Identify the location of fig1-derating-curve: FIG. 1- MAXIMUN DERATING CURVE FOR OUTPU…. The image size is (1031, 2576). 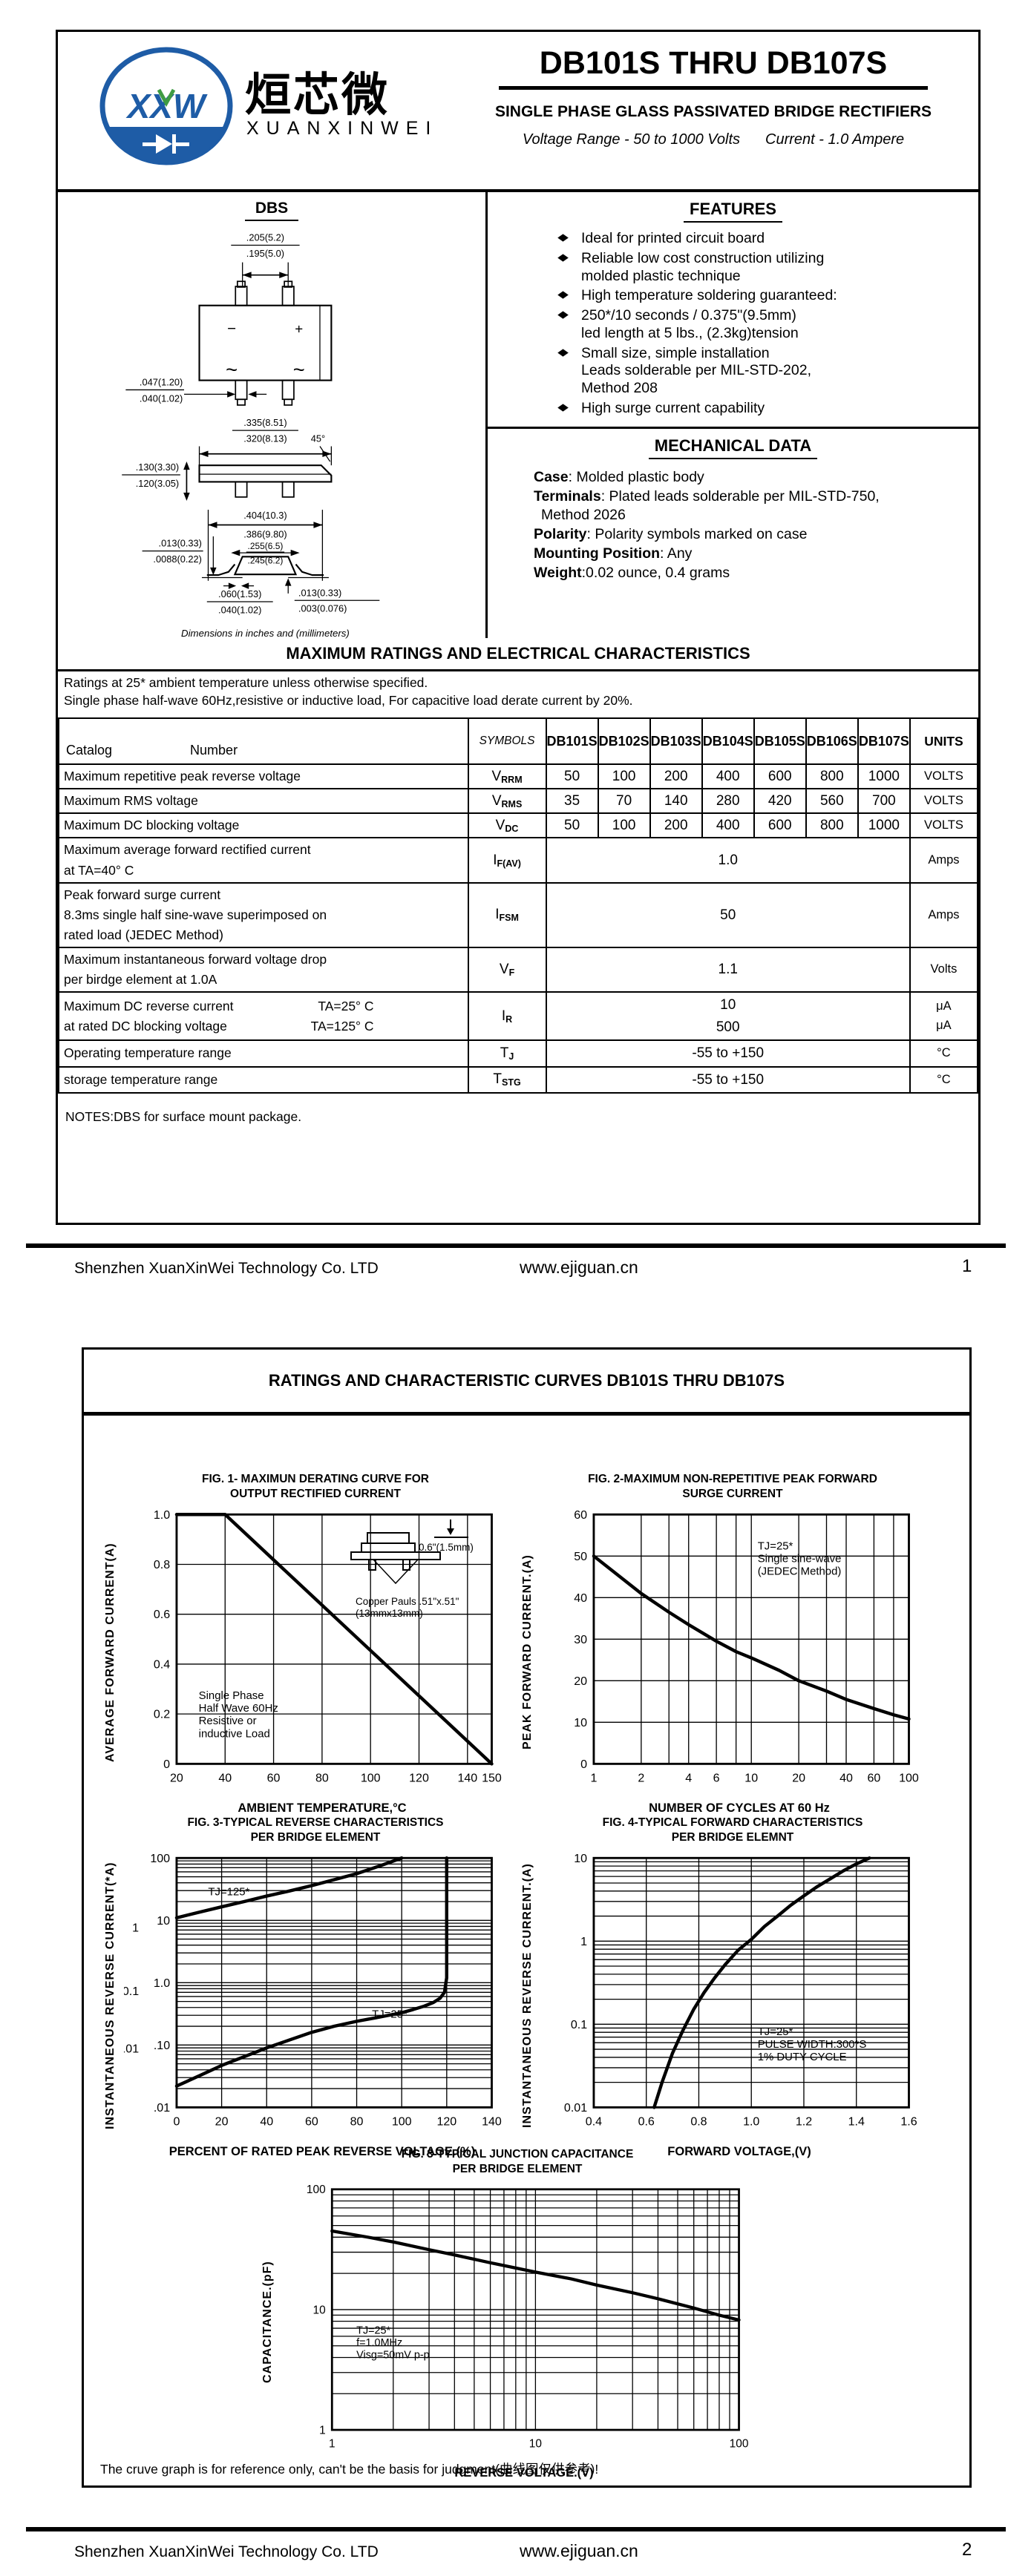
(305, 1644).